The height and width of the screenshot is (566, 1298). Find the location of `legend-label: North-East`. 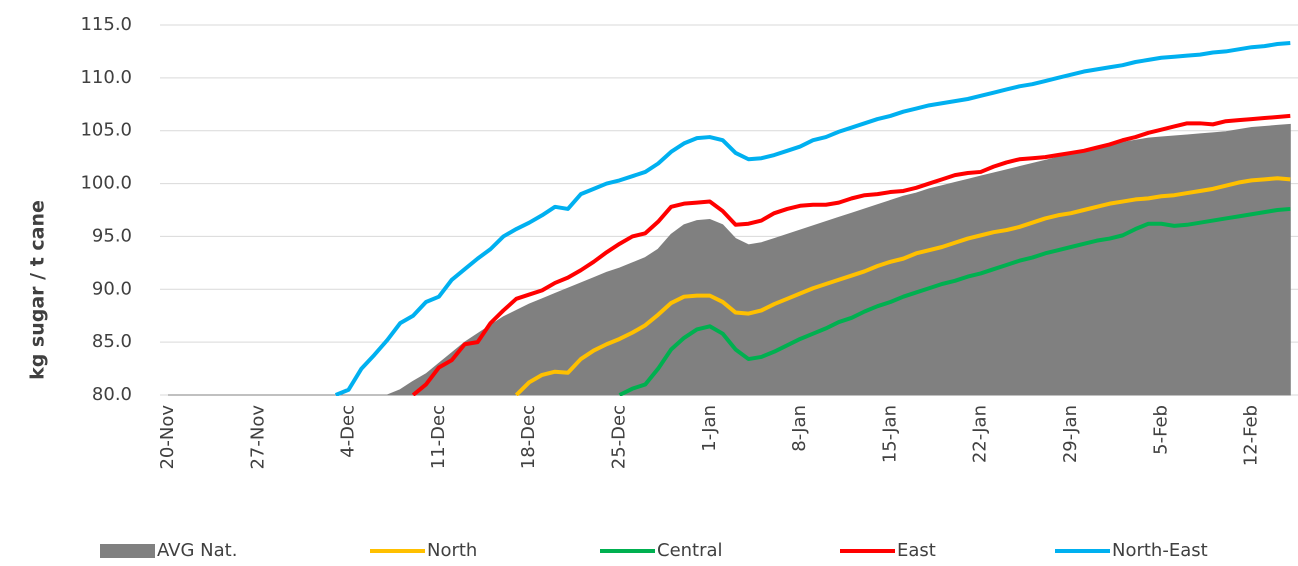

legend-label: North-East is located at coordinates (1160, 550).